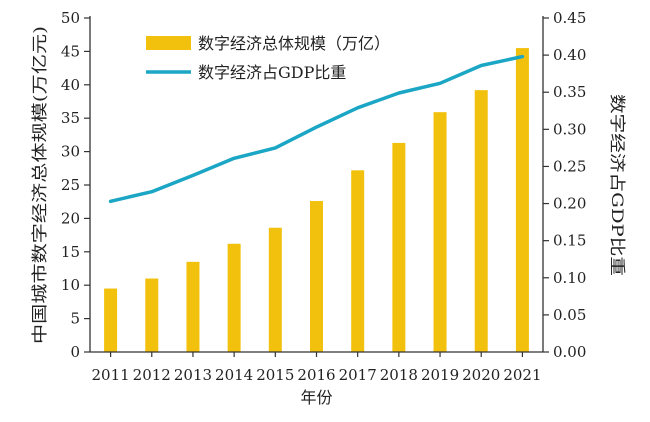 This screenshot has width=650, height=422. I want to click on x-tick-label: 2018, so click(399, 375).